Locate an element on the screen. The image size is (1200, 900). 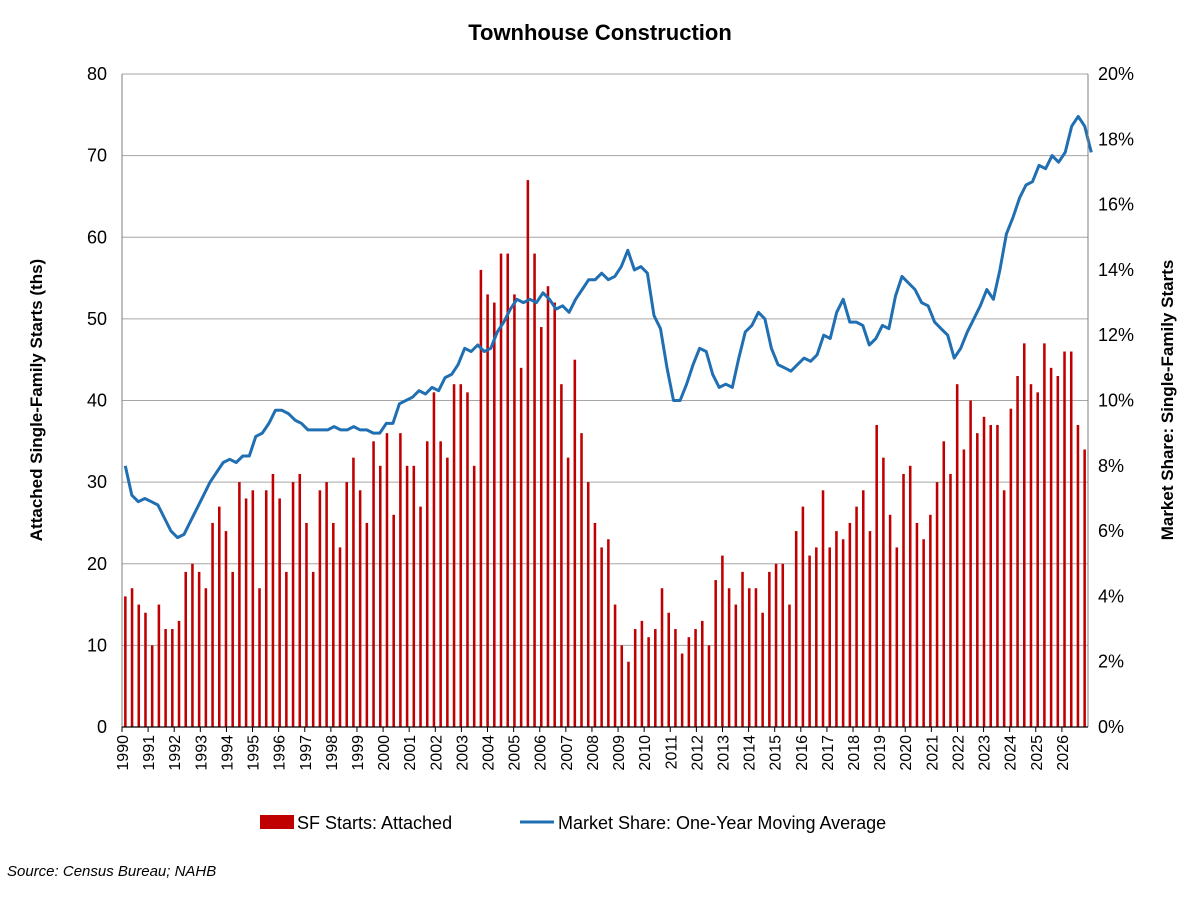
x-tick-label: 2017 is located at coordinates (828, 753).